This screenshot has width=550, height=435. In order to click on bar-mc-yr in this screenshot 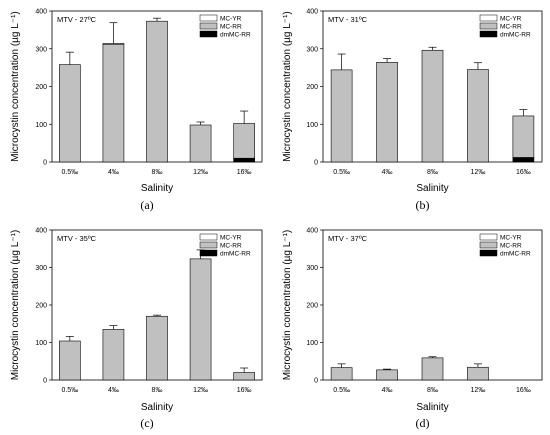, I will do `click(113, 44)`.